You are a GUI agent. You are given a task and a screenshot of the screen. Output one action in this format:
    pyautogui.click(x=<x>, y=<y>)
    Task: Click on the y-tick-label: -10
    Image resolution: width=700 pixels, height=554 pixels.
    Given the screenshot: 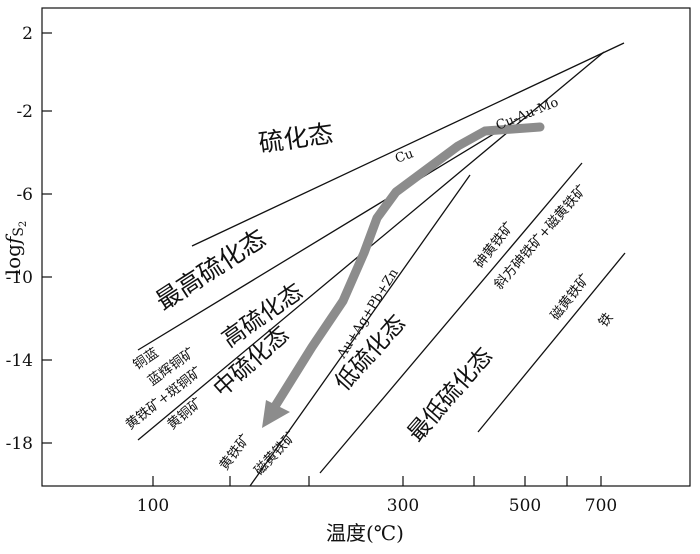 What is the action you would take?
    pyautogui.click(x=19, y=278)
    